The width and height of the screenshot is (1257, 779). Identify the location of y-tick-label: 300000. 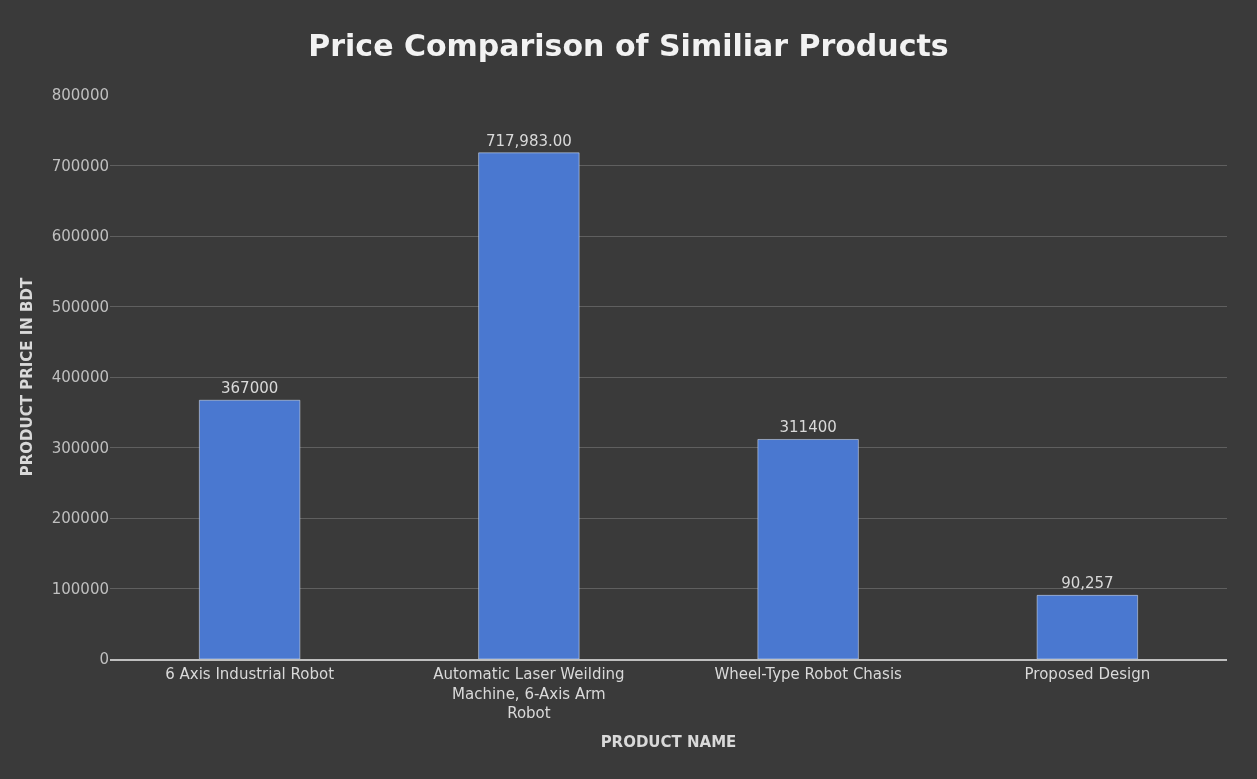
(80, 447).